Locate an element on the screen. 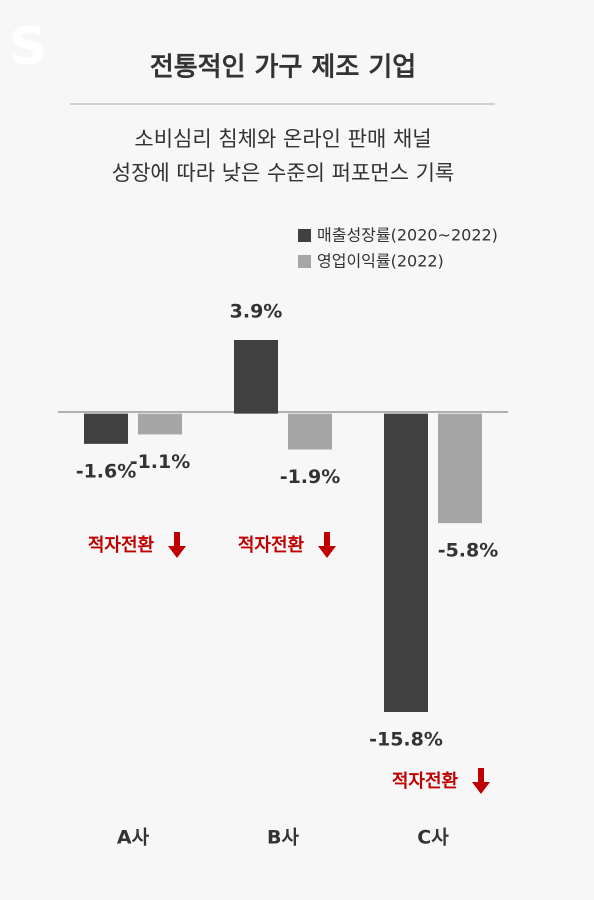 The image size is (594, 900). legend-label: 영업이익률(2022) is located at coordinates (380, 261).